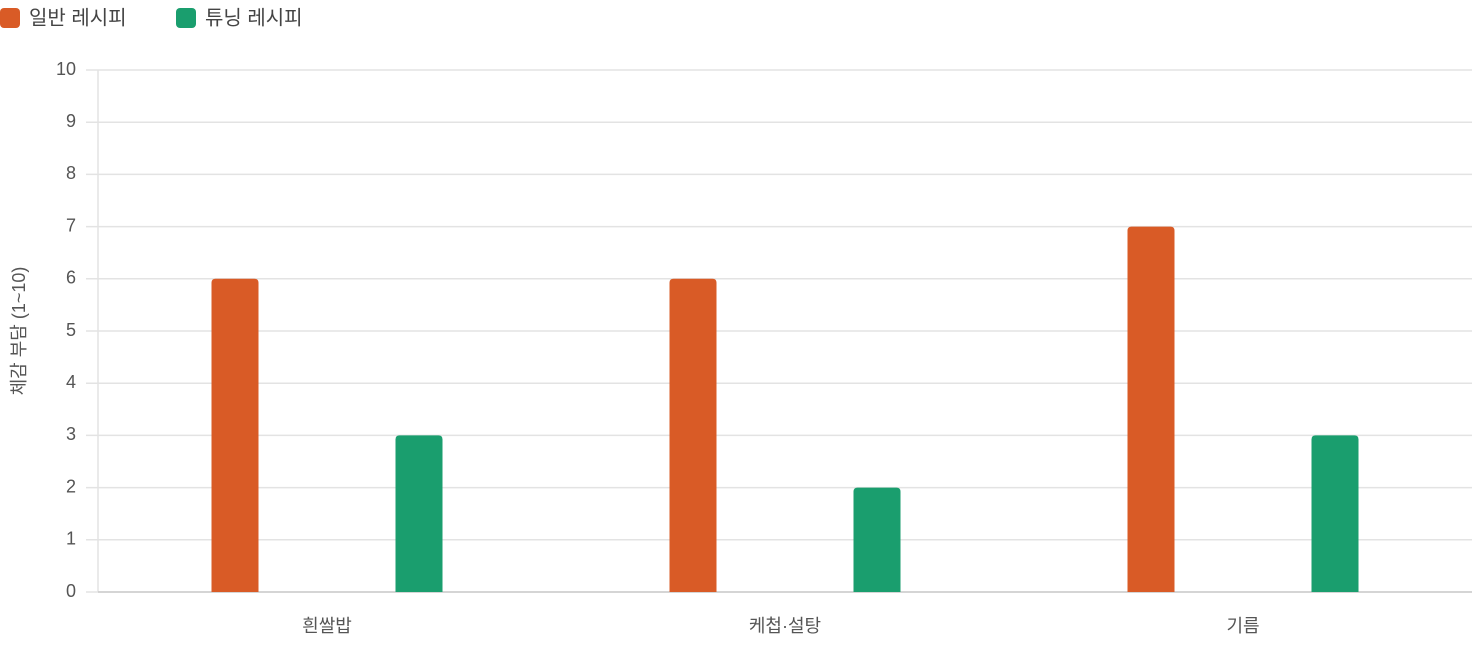 This screenshot has width=1472, height=650. Describe the element at coordinates (71, 225) in the screenshot. I see `y-tick-label: 7` at that location.